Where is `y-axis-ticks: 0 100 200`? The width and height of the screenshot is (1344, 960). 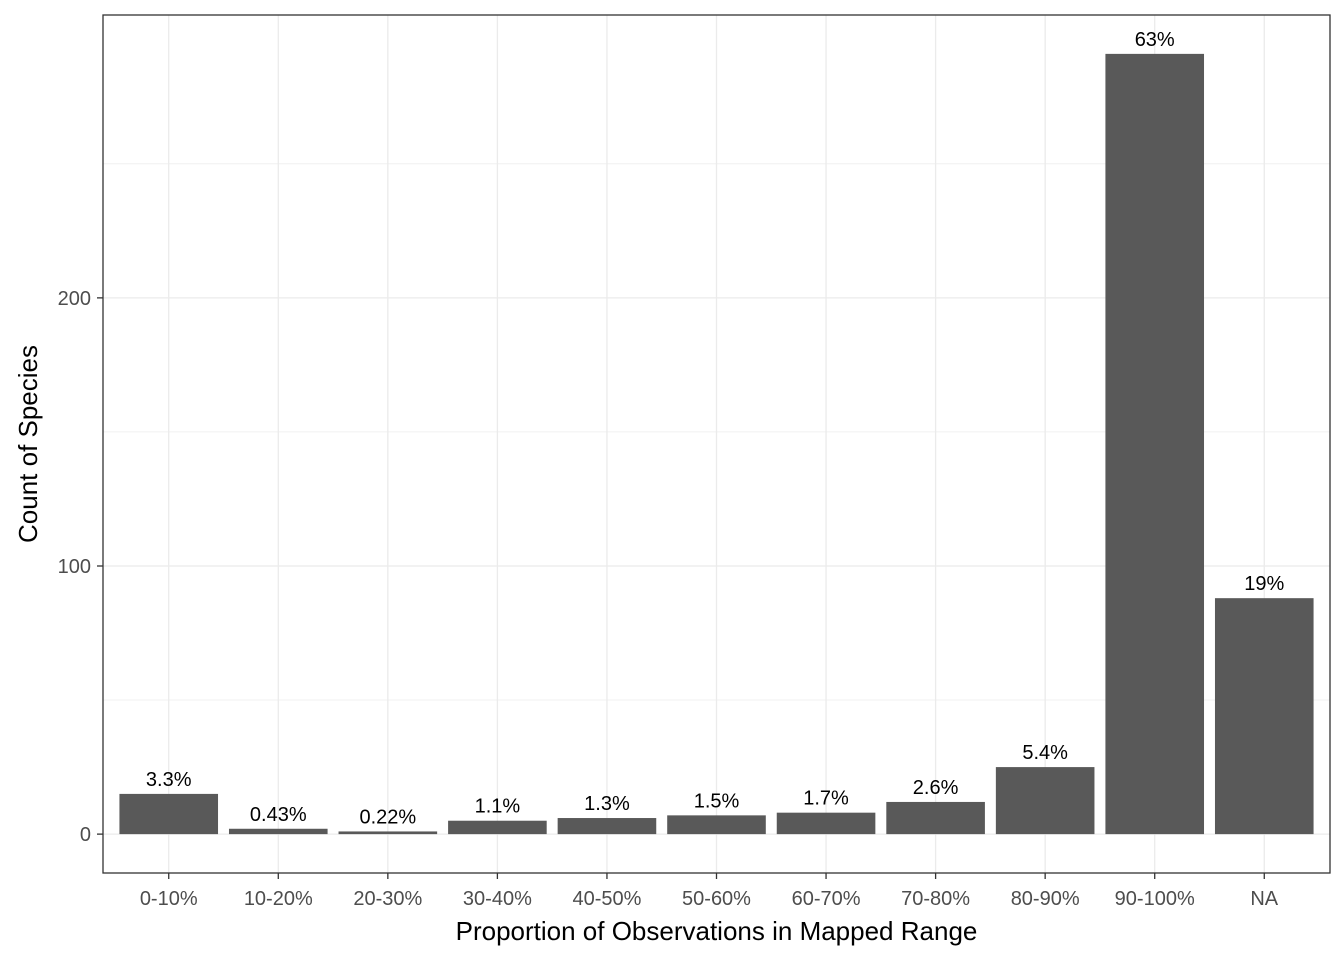 y-axis-ticks: 0 100 200 is located at coordinates (80, 567).